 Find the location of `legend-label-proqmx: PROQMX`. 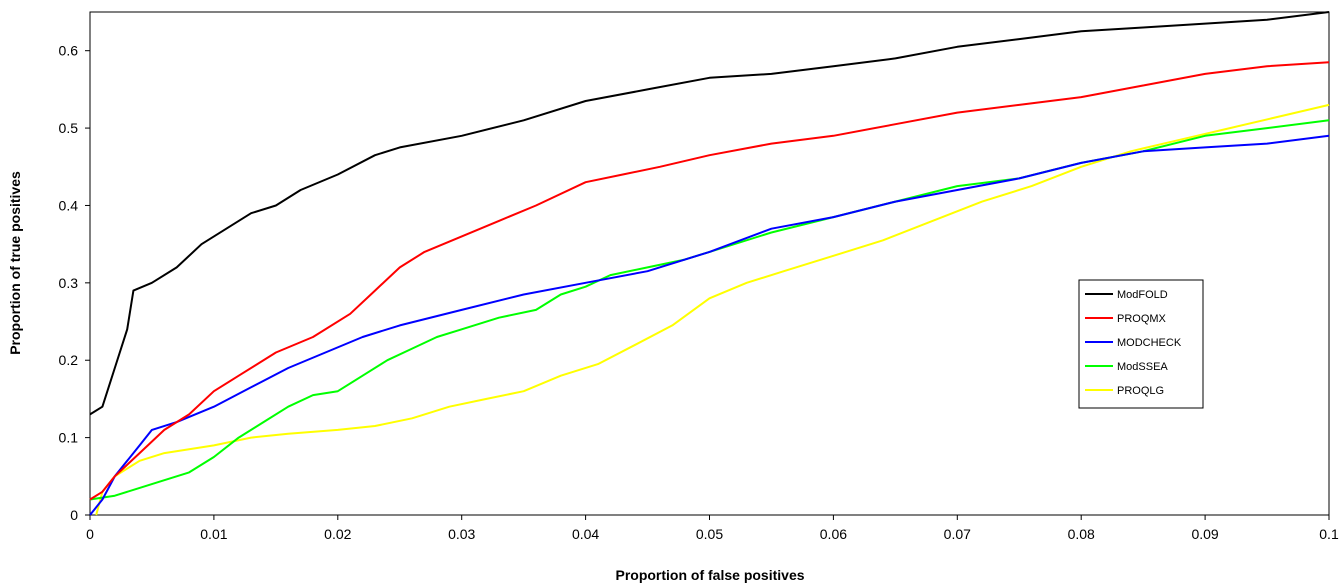

legend-label-proqmx: PROQMX is located at coordinates (1142, 319).